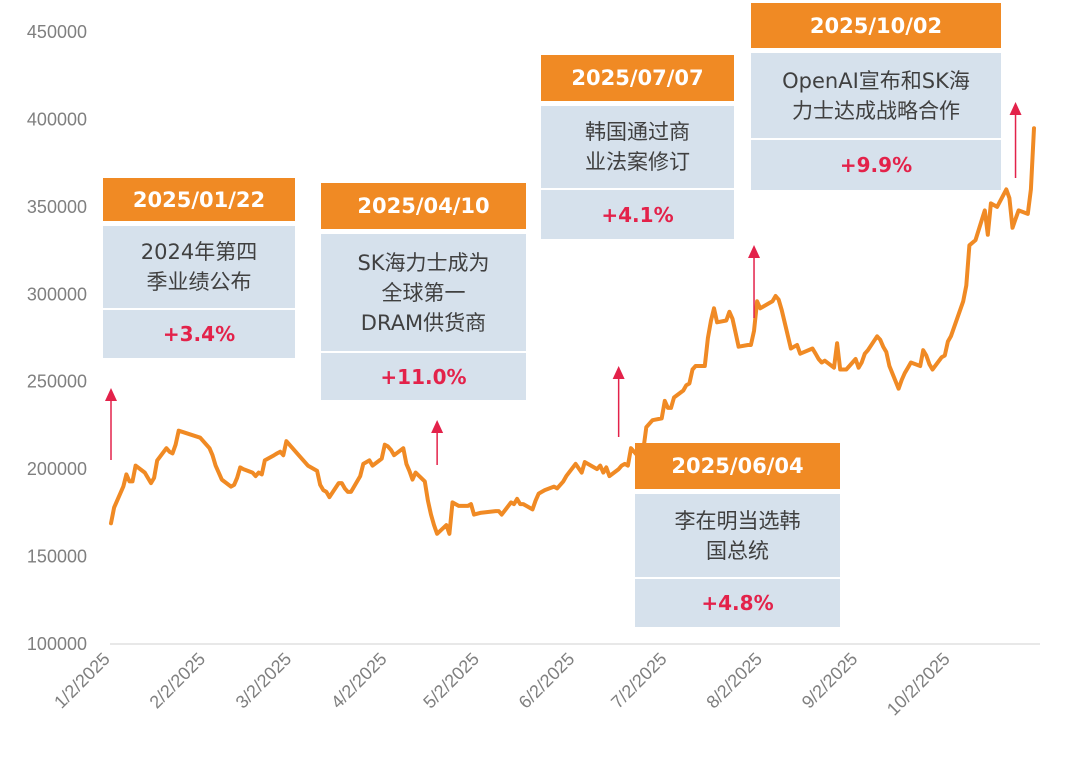 This screenshot has height=768, width=1080. I want to click on event-change: +3.4%, so click(199, 334).